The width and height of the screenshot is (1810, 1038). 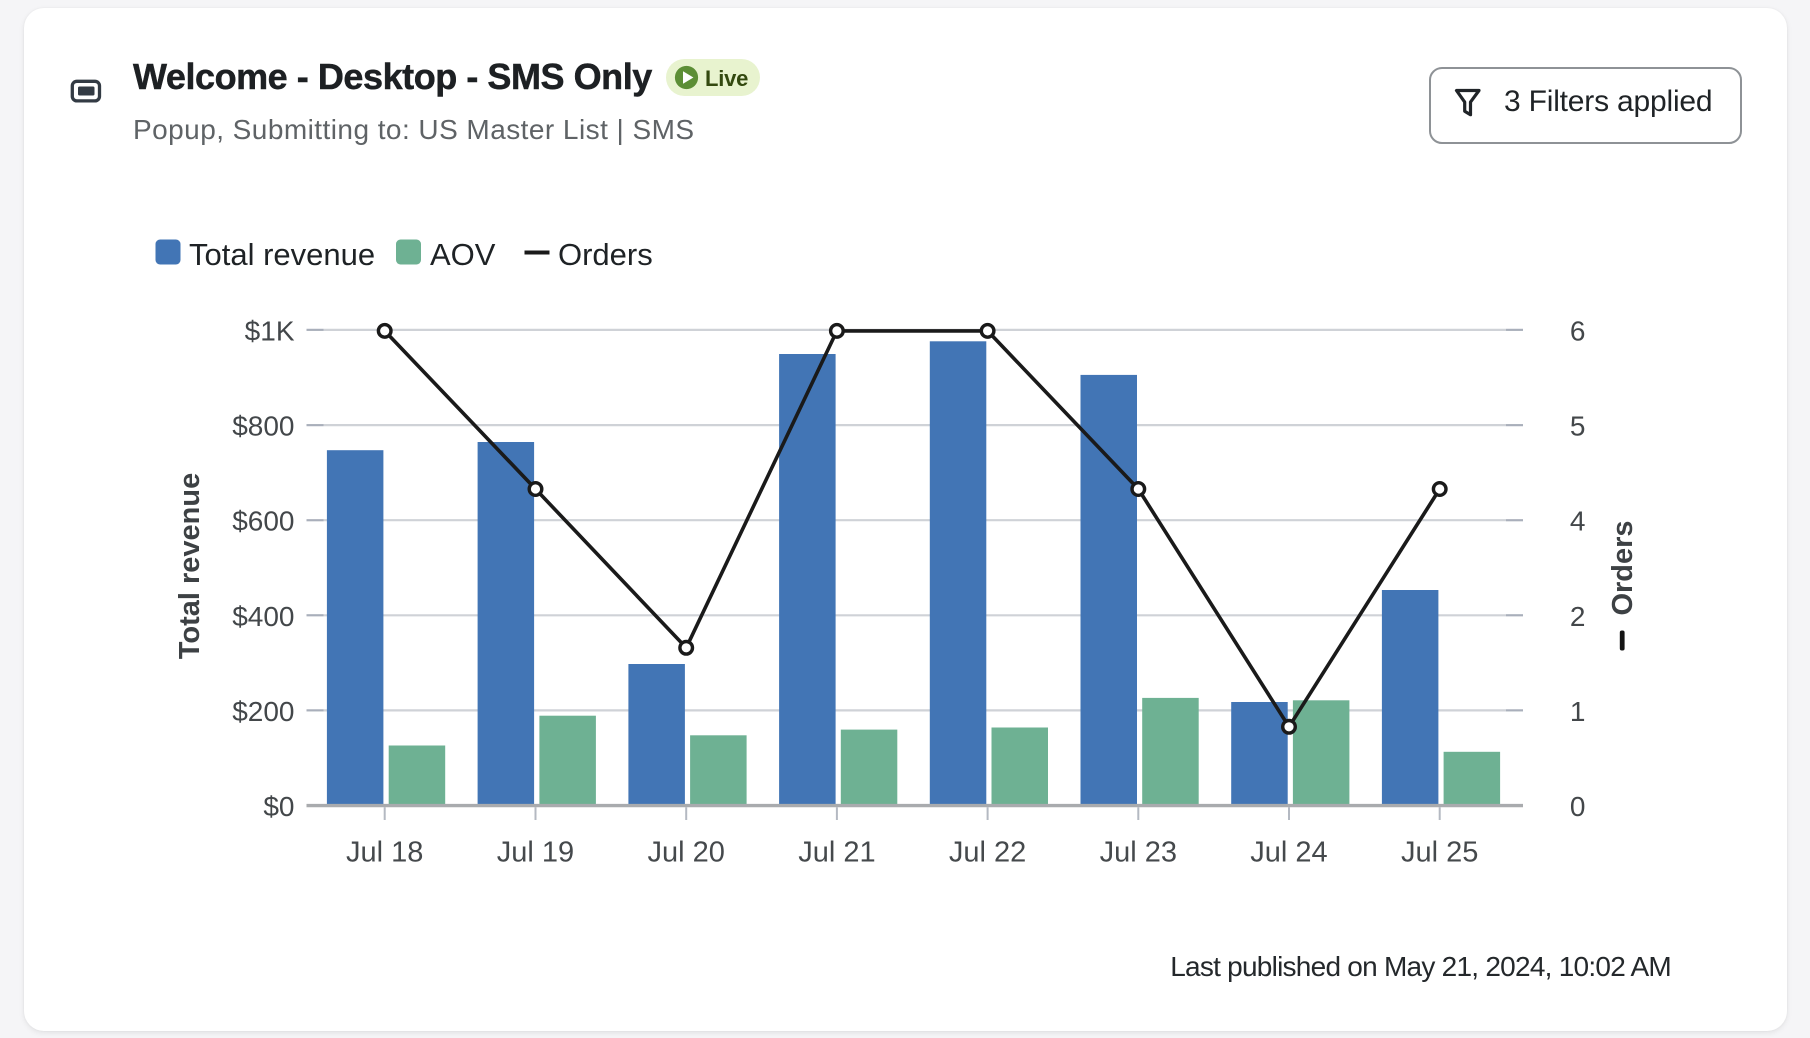 What do you see at coordinates (1578, 521) in the screenshot?
I see `svg-text: 4` at bounding box center [1578, 521].